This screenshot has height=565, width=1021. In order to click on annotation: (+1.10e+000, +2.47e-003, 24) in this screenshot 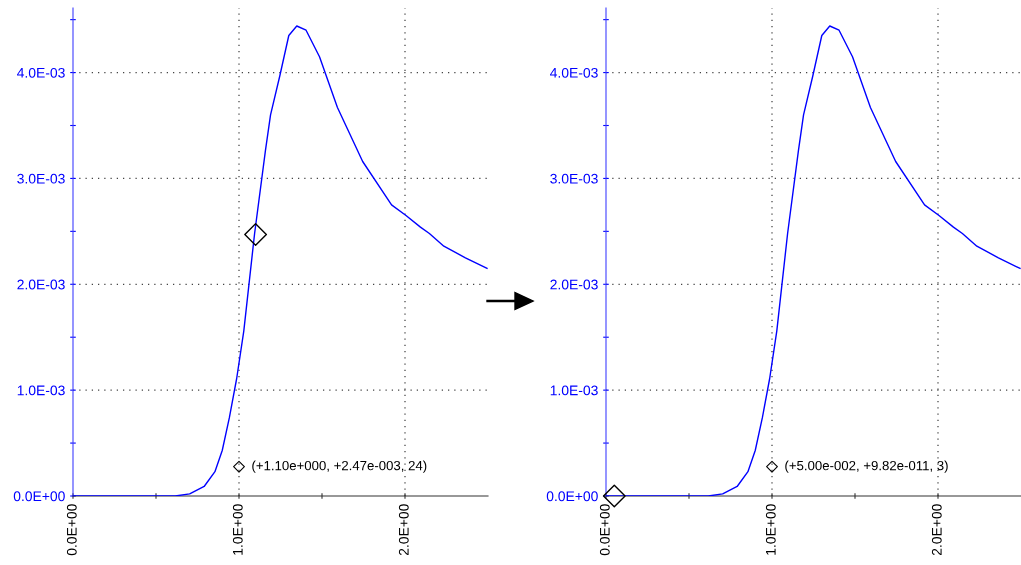, I will do `click(339, 466)`.